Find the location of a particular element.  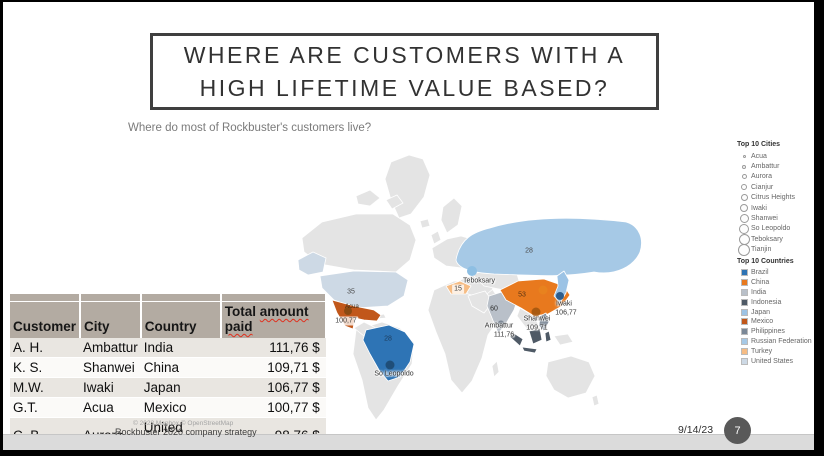

legend-city-item: Ambattur is located at coordinates (766, 166).